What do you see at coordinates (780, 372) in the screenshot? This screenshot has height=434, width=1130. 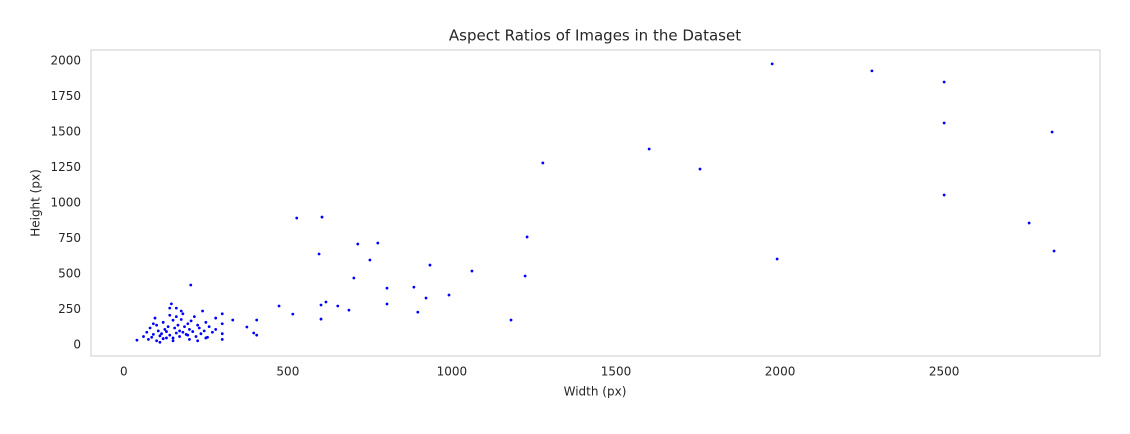 I see `x-tick-label: 2000` at bounding box center [780, 372].